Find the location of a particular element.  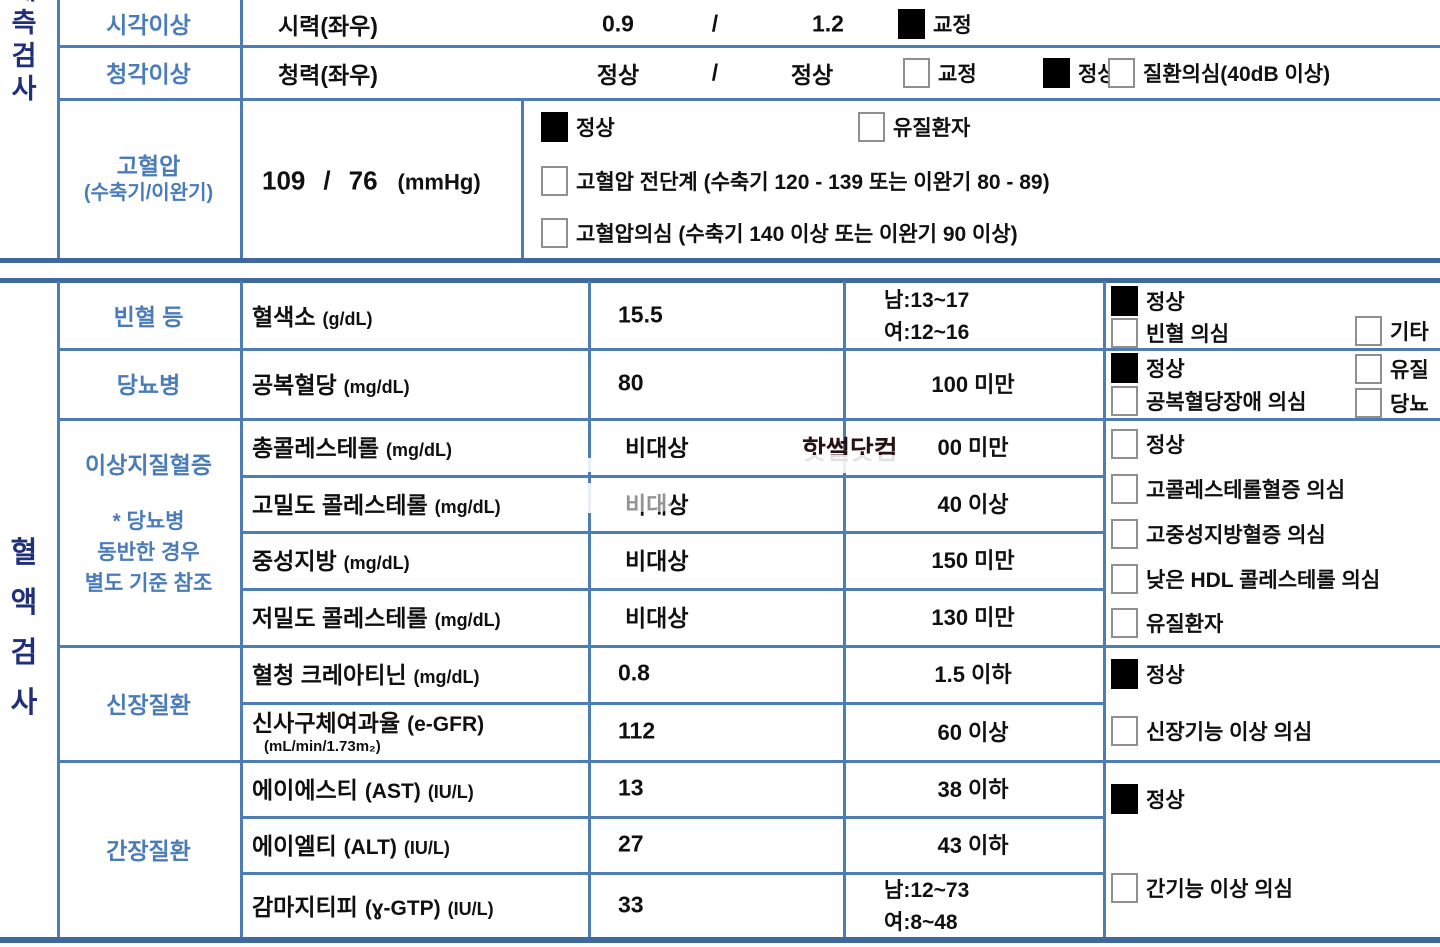

check-bp-normal: 정상 is located at coordinates (578, 127).